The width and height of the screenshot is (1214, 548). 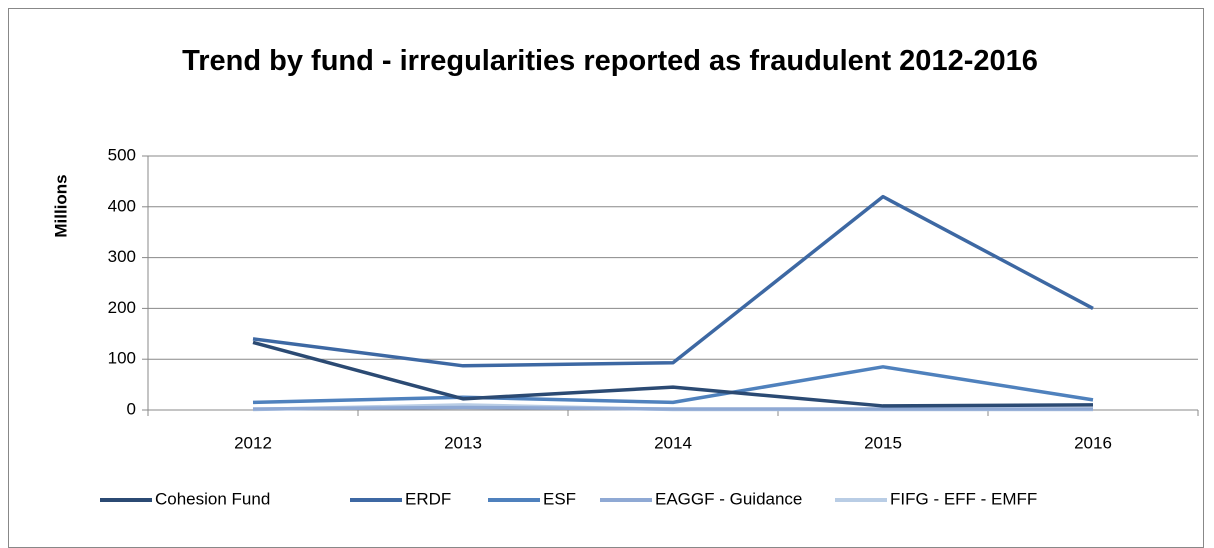 What do you see at coordinates (122, 307) in the screenshot?
I see `y-tick-label: 200` at bounding box center [122, 307].